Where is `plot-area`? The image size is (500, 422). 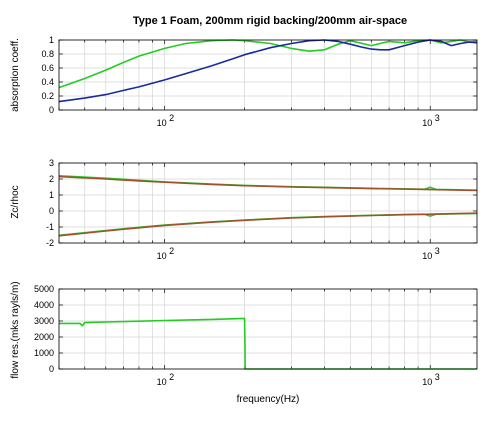
plot-area is located at coordinates (268, 75).